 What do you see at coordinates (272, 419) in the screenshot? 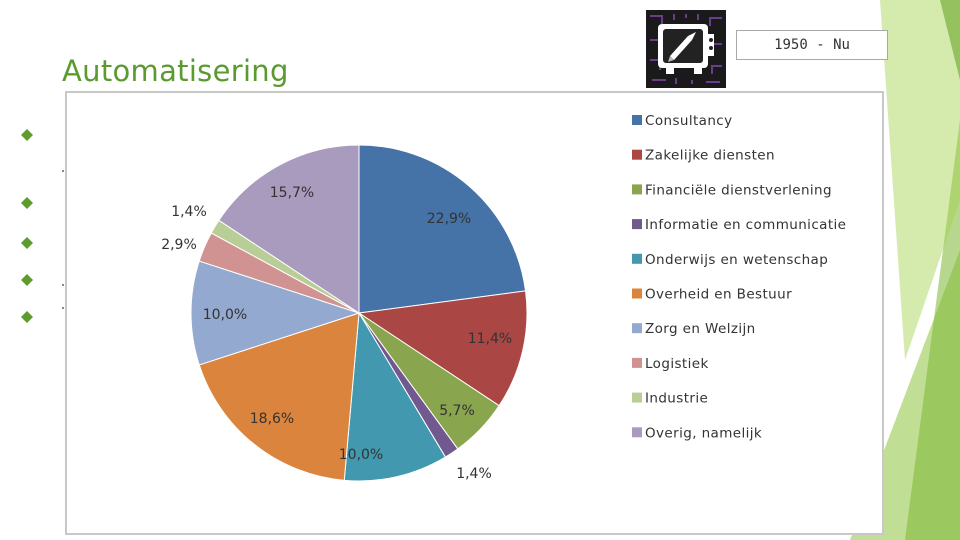
I see `pie-data-label: 18,6%` at bounding box center [272, 419].